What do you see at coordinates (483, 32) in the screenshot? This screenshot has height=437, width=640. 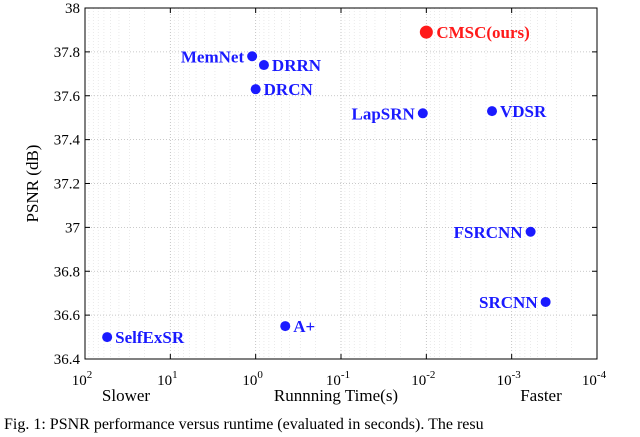 I see `point-label-cmsc-ours: CMSC(ours)` at bounding box center [483, 32].